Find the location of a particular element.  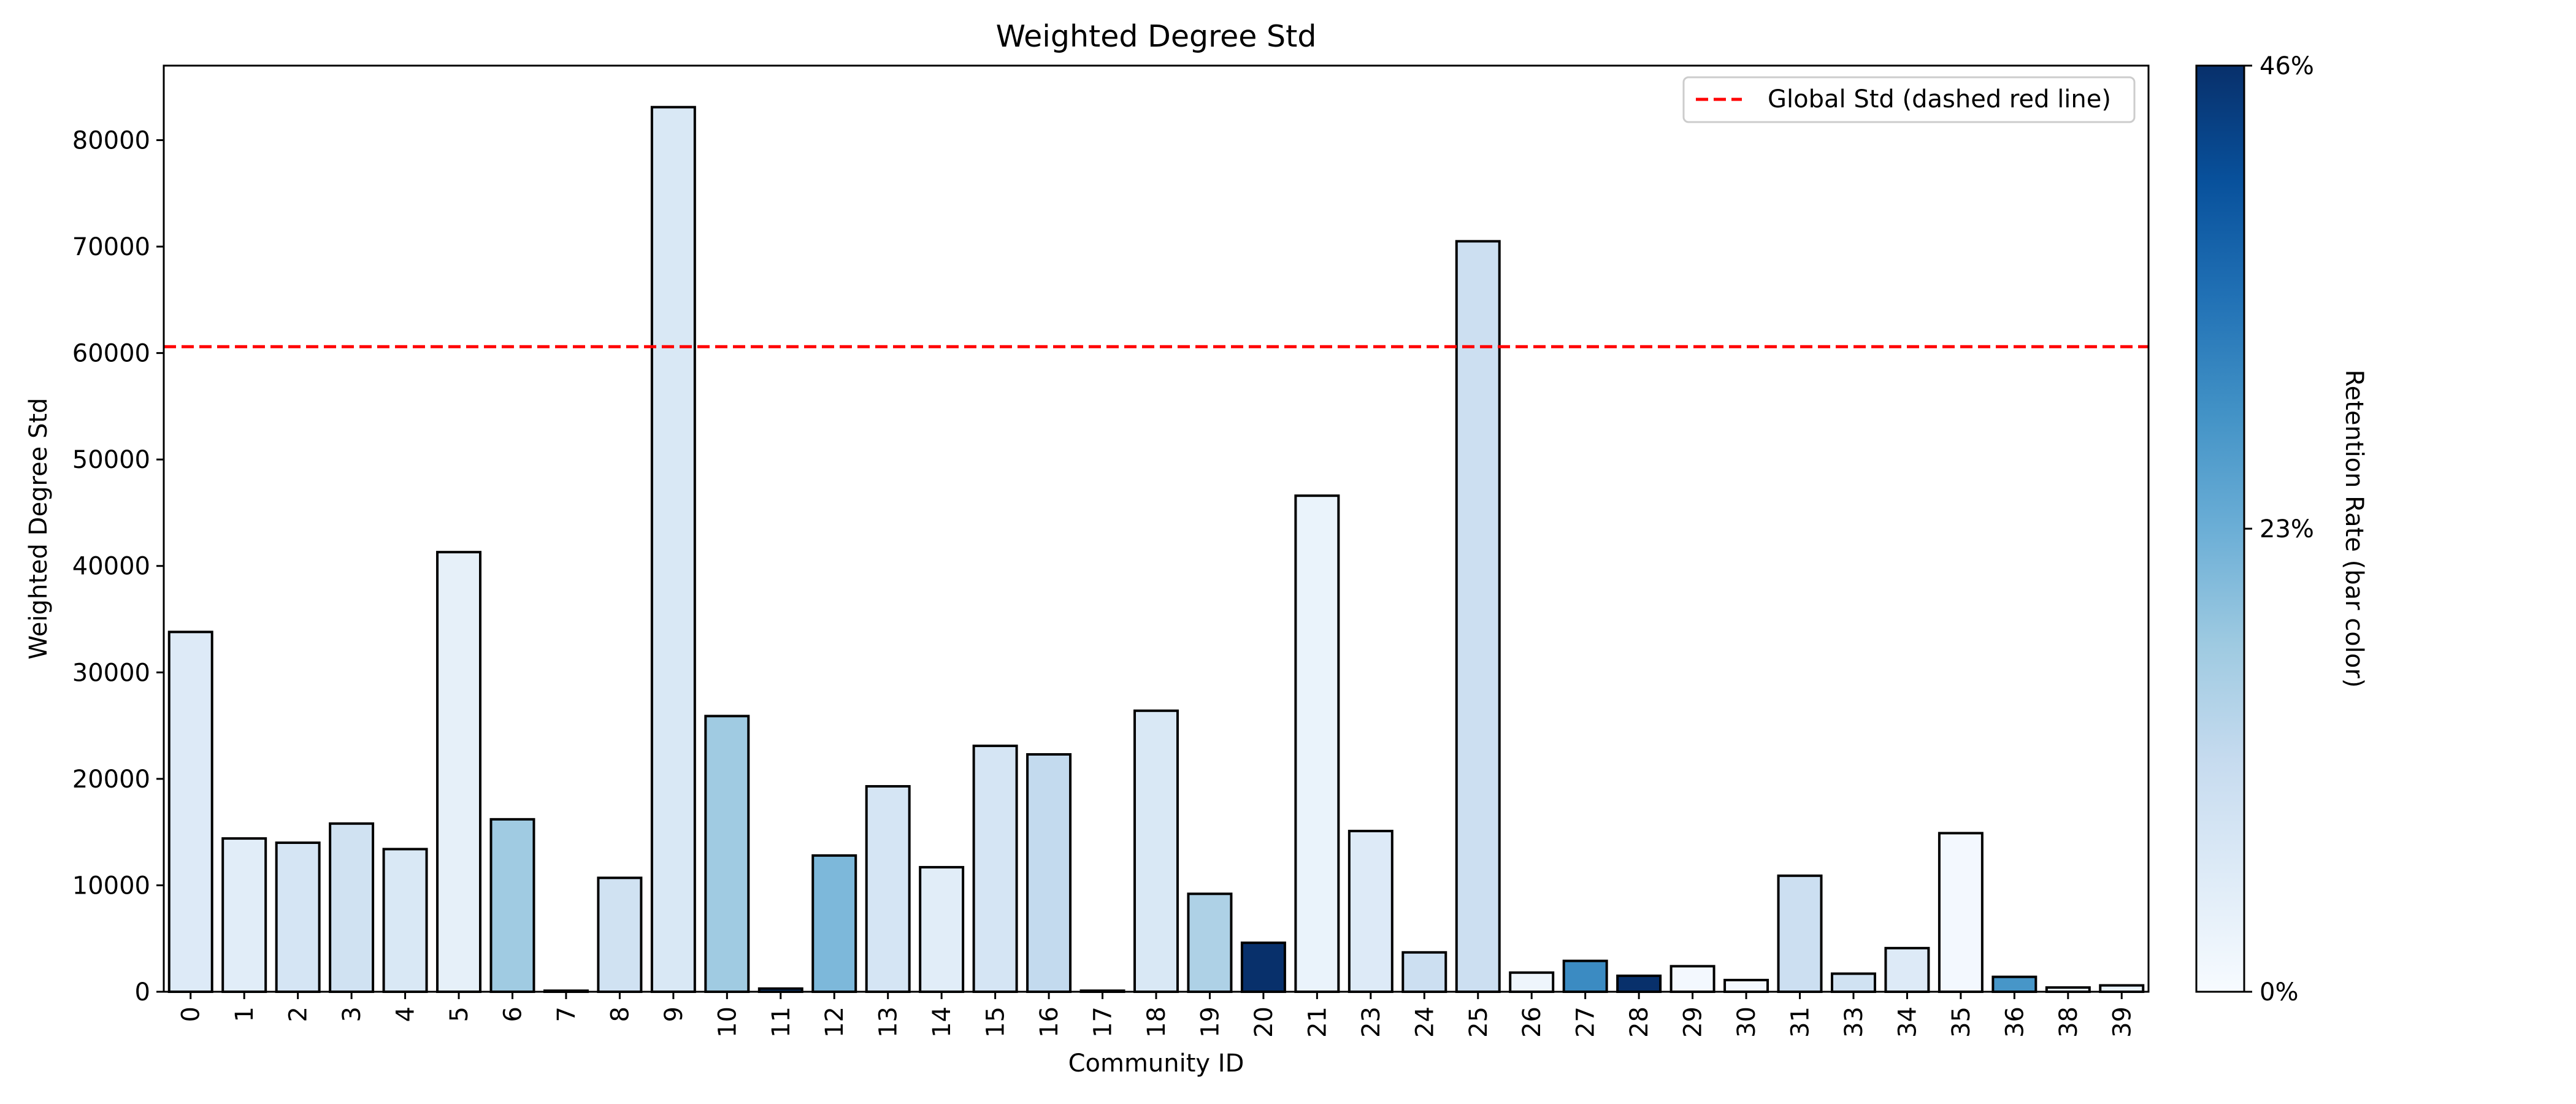

x-tick-label: 36 is located at coordinates (2015, 1022).